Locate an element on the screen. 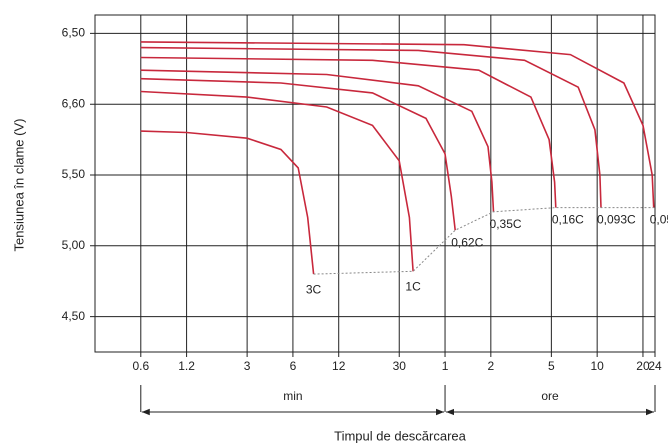  group-label: min is located at coordinates (292, 396).